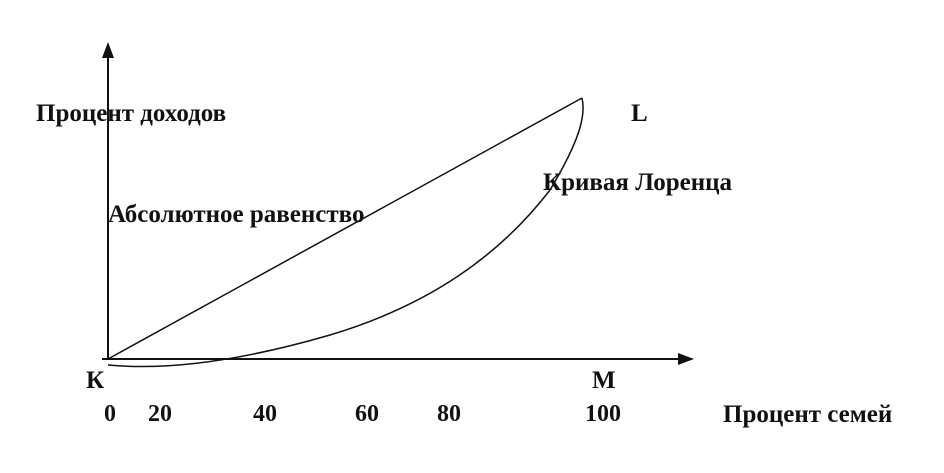 This screenshot has height=473, width=944. I want to click on y-axis-label: Процент доходов, so click(131, 113).